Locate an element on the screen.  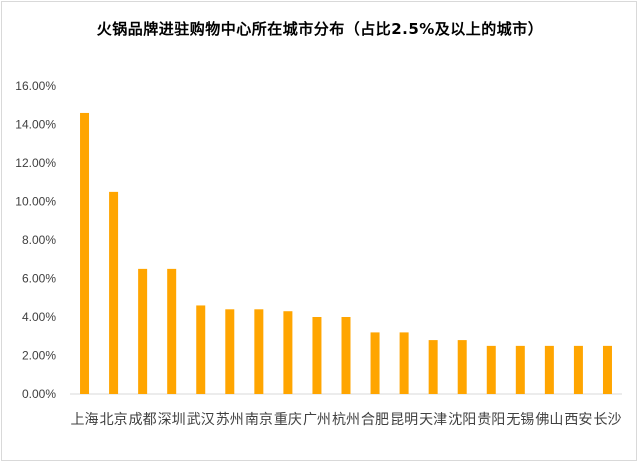
x-tick-label: 广州 is located at coordinates (317, 420).